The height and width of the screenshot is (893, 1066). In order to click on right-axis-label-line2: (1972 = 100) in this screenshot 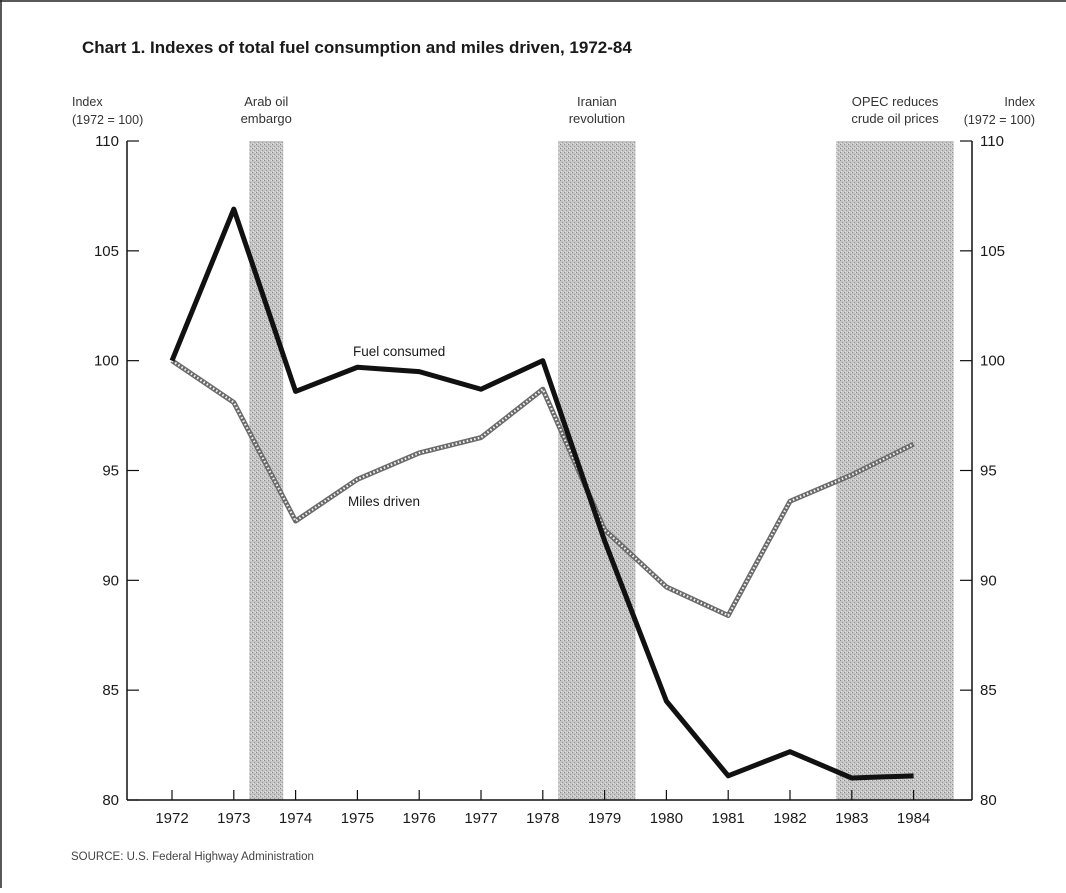, I will do `click(999, 120)`.